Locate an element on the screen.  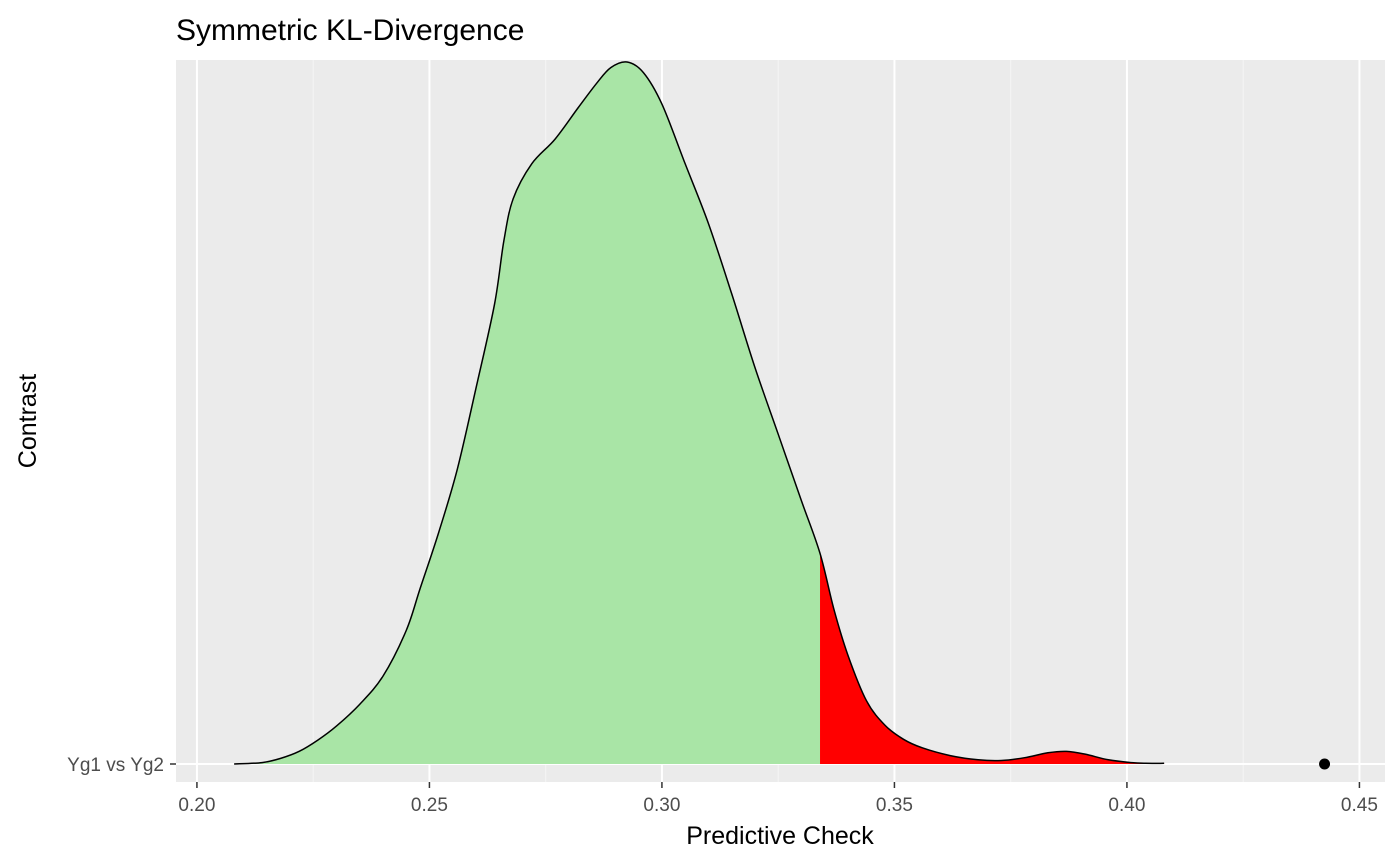
point-layer is located at coordinates (1325, 764).